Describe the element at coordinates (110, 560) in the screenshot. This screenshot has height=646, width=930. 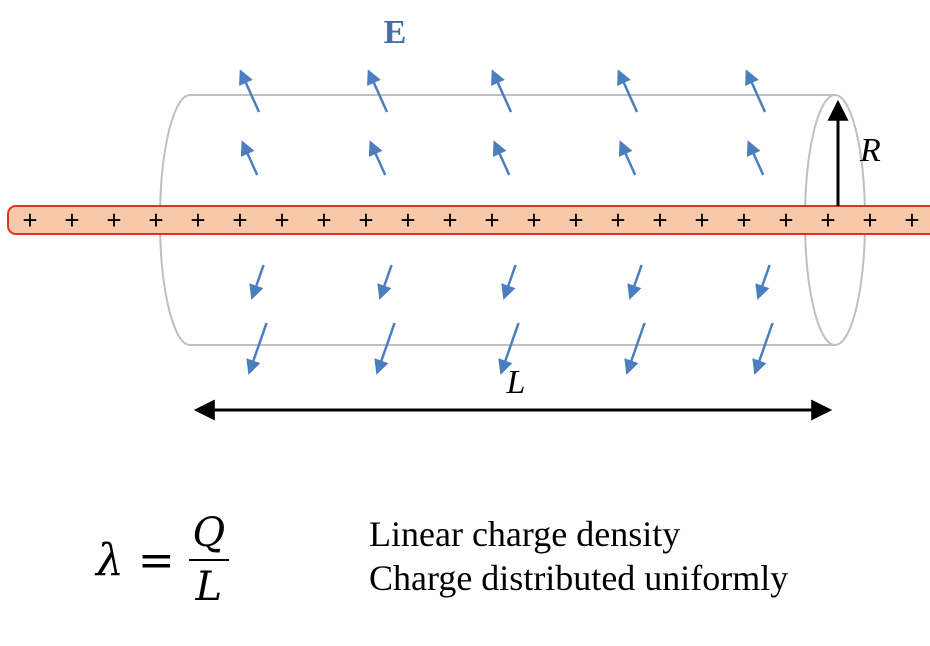
I see `lambda-symbol: λ` at that location.